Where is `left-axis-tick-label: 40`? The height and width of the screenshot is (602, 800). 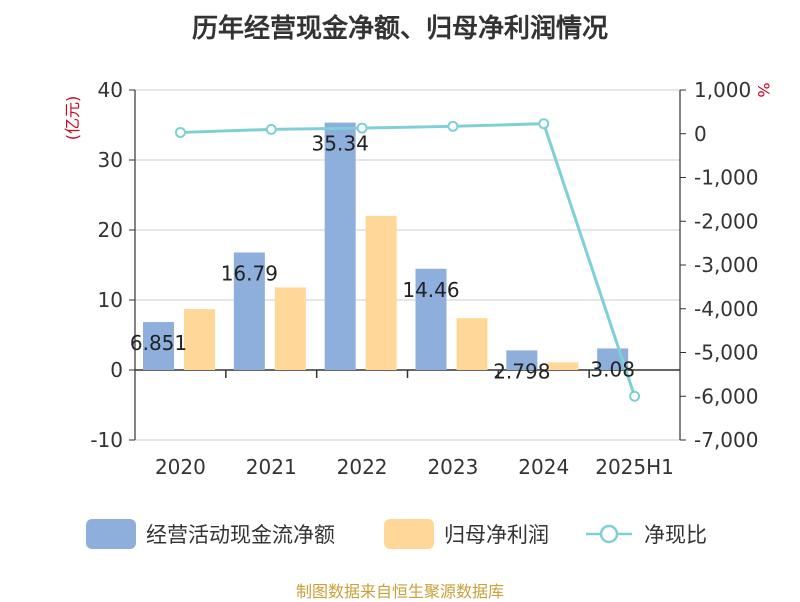
left-axis-tick-label: 40 is located at coordinates (110, 90).